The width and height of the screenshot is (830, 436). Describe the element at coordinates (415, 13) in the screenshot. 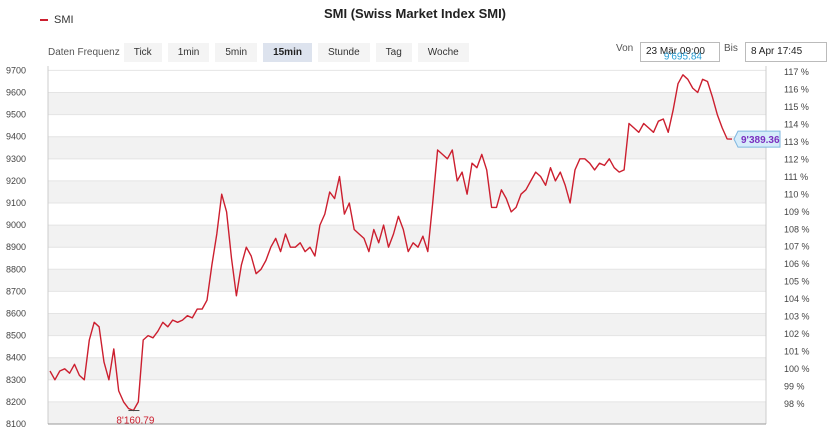

I see `chart-title: SMI (Swiss Market Index SMI)` at that location.